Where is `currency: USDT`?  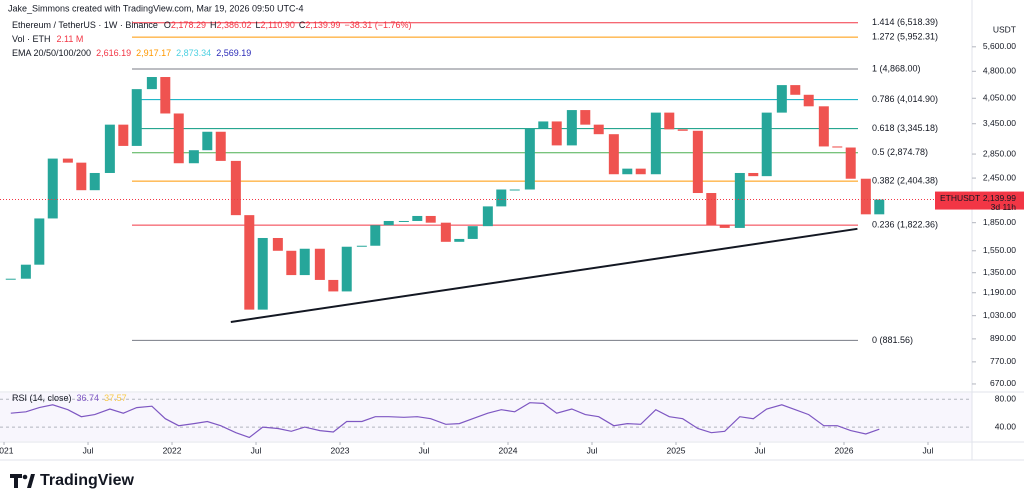
currency: USDT is located at coordinates (1004, 29).